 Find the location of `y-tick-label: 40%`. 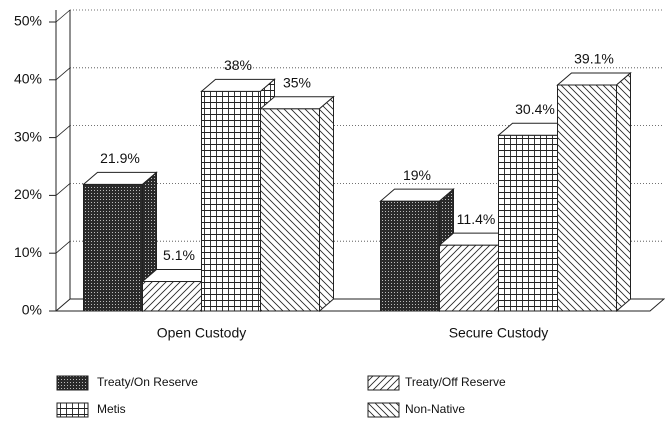

y-tick-label: 40% is located at coordinates (28, 79).